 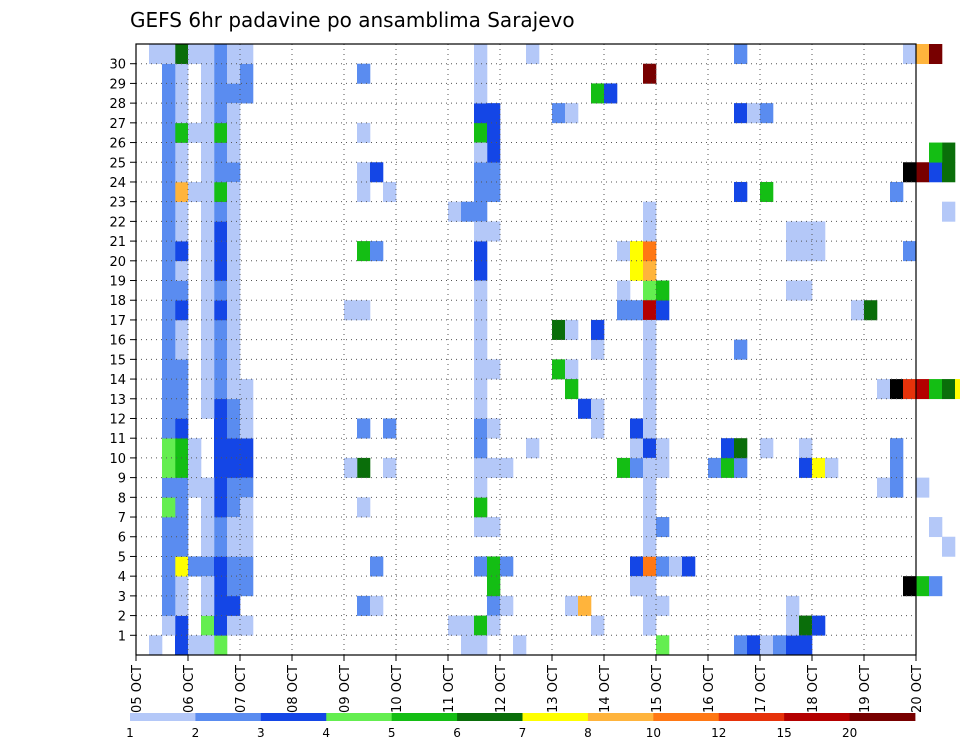 What do you see at coordinates (117, 282) in the screenshot?
I see `y-tick-label: 19` at bounding box center [117, 282].